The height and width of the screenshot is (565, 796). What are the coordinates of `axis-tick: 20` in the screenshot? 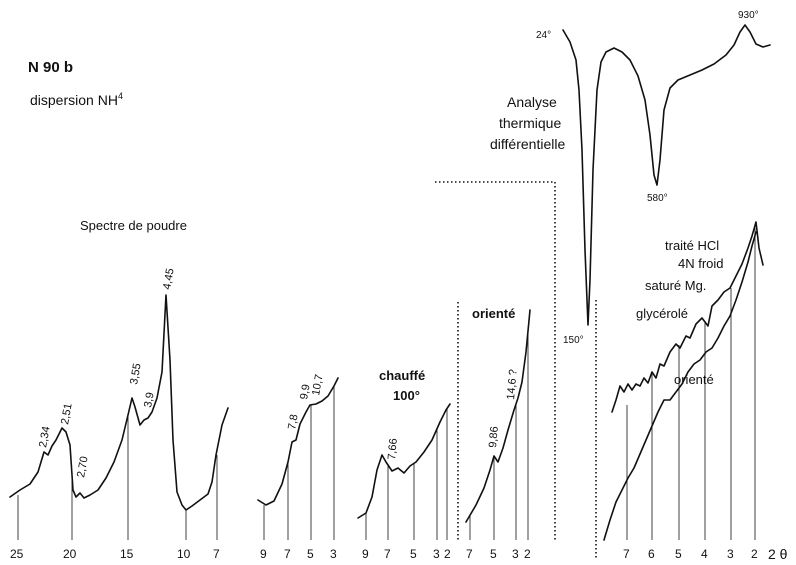 It's located at (70, 554).